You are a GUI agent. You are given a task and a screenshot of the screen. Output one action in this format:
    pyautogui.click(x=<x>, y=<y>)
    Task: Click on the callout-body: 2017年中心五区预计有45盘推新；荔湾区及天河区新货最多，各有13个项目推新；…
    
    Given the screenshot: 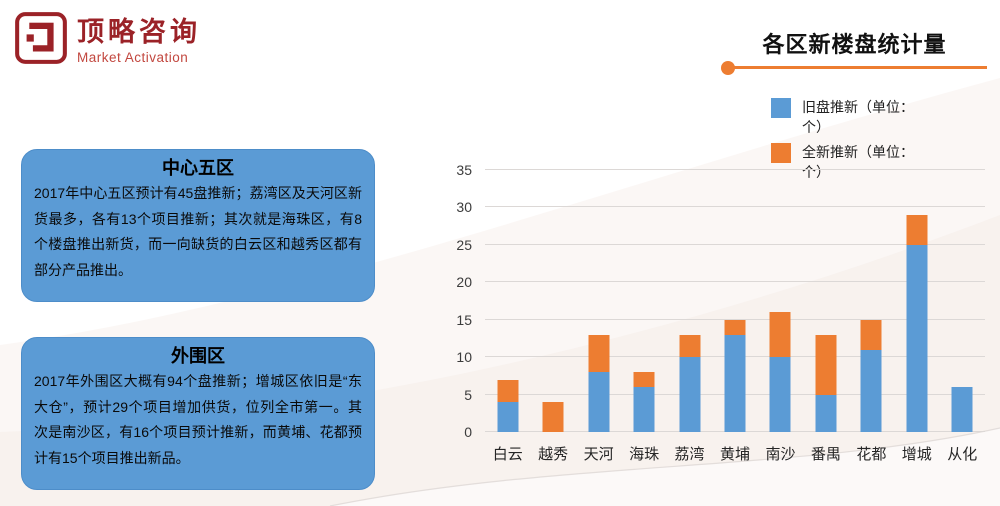 What is the action you would take?
    pyautogui.click(x=198, y=231)
    